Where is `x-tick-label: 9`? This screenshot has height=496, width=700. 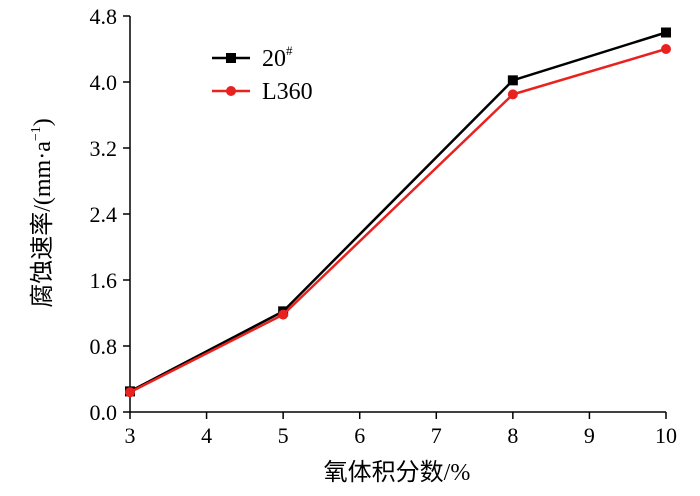 x-tick-label: 9 is located at coordinates (589, 435).